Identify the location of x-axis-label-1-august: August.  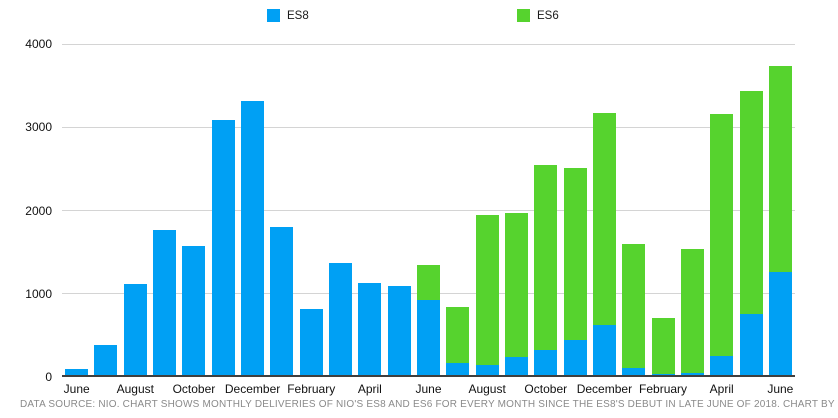
(135, 389).